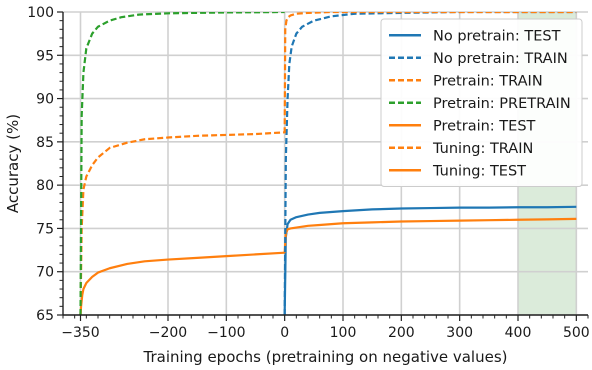 This screenshot has height=370, width=592. What do you see at coordinates (479, 171) in the screenshot?
I see `legend-label: Tuning: TEST` at bounding box center [479, 171].